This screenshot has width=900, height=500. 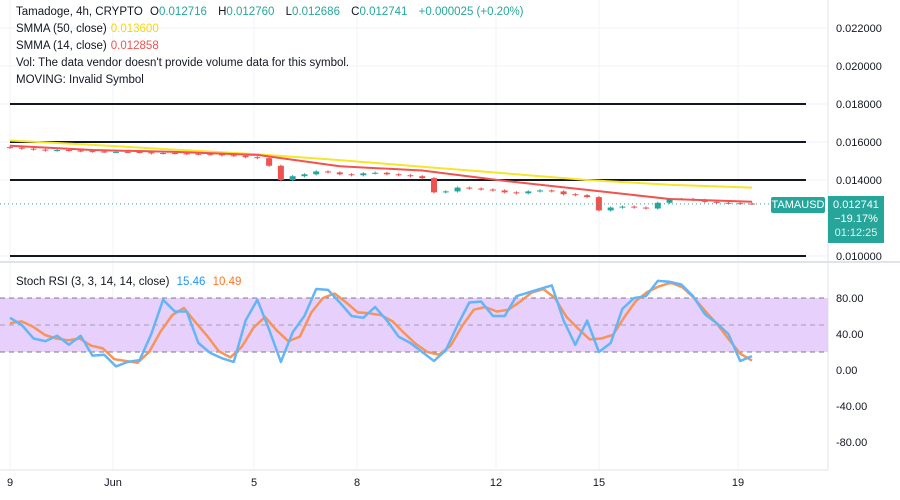 What do you see at coordinates (856, 219) in the screenshot?
I see `price-tag-change: −19.17%` at bounding box center [856, 219].